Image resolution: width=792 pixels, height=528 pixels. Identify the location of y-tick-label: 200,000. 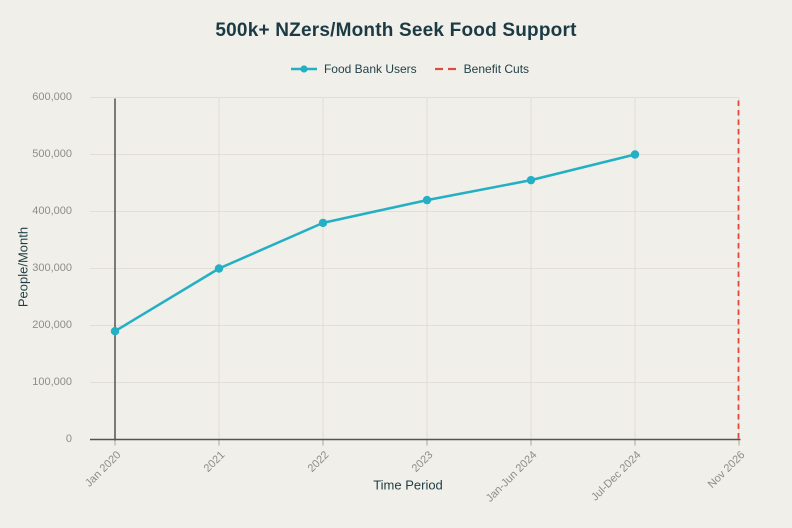
(52, 325).